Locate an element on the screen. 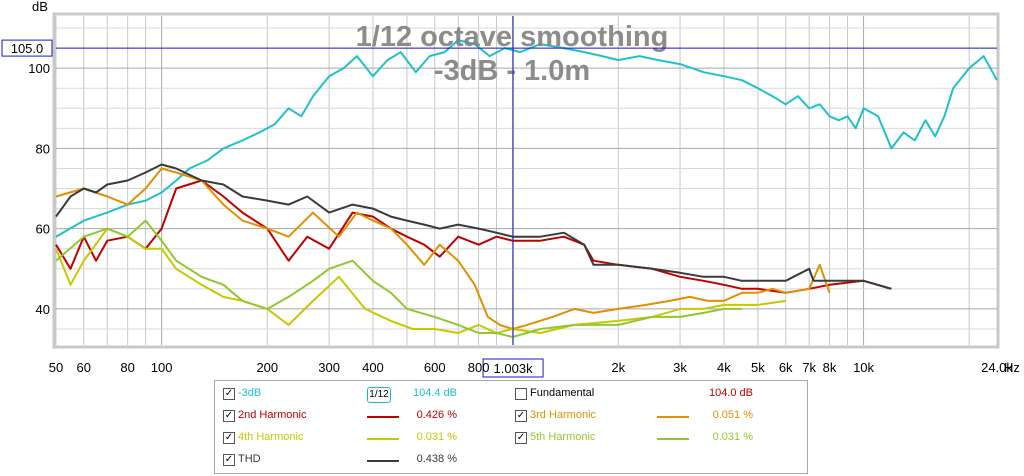 The height and width of the screenshot is (476, 1024). x-tick-label: 7k is located at coordinates (809, 367).